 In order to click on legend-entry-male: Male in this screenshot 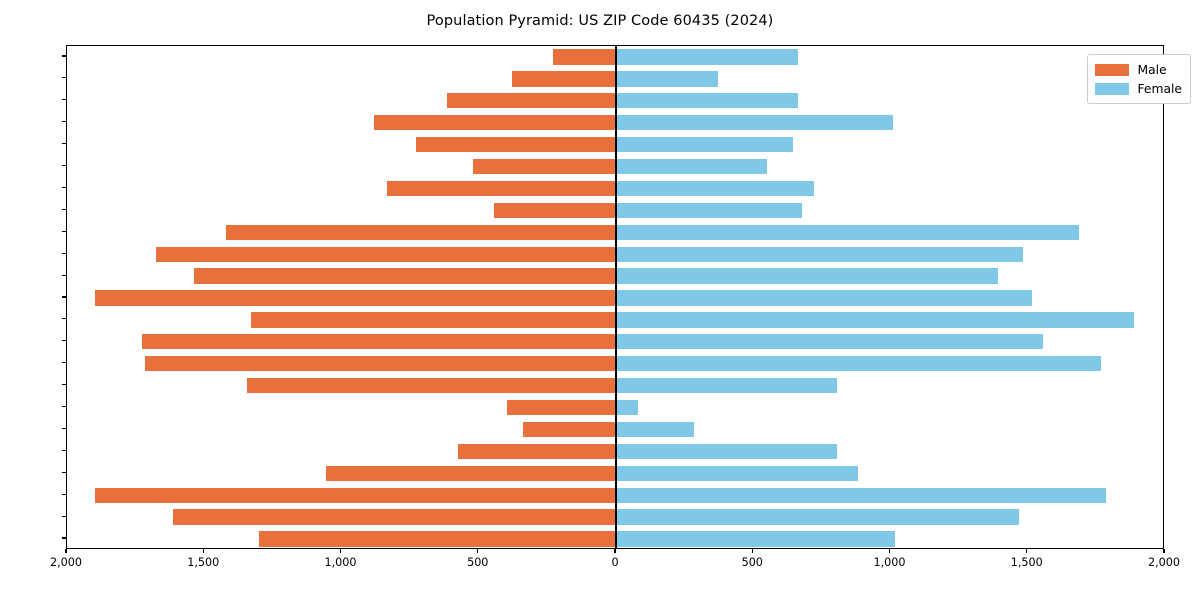, I will do `click(1138, 69)`.